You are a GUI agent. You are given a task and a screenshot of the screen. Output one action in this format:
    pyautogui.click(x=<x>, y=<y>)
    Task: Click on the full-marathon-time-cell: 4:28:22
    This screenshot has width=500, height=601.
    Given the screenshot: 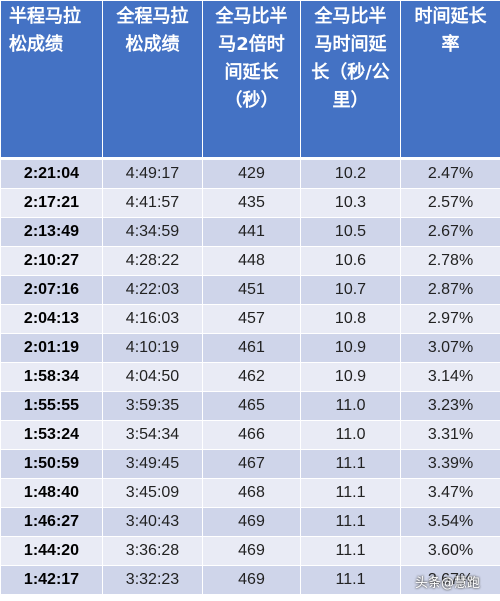 What is the action you would take?
    pyautogui.click(x=152, y=261)
    